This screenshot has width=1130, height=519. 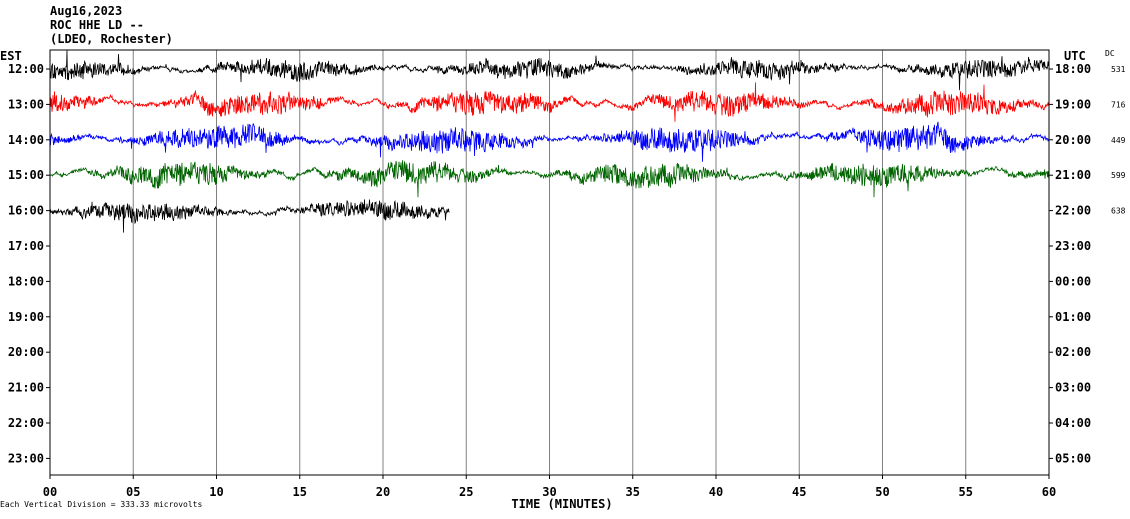 I want to click on x-tick-label: 10, so click(x=216, y=492).